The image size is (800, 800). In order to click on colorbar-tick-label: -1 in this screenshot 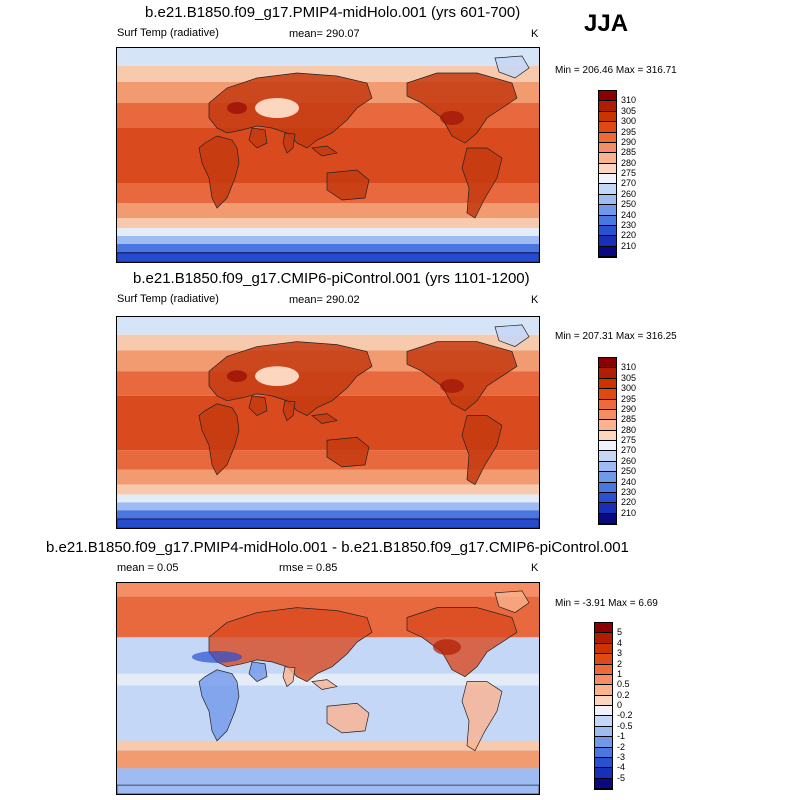, I will do `click(621, 736)`.